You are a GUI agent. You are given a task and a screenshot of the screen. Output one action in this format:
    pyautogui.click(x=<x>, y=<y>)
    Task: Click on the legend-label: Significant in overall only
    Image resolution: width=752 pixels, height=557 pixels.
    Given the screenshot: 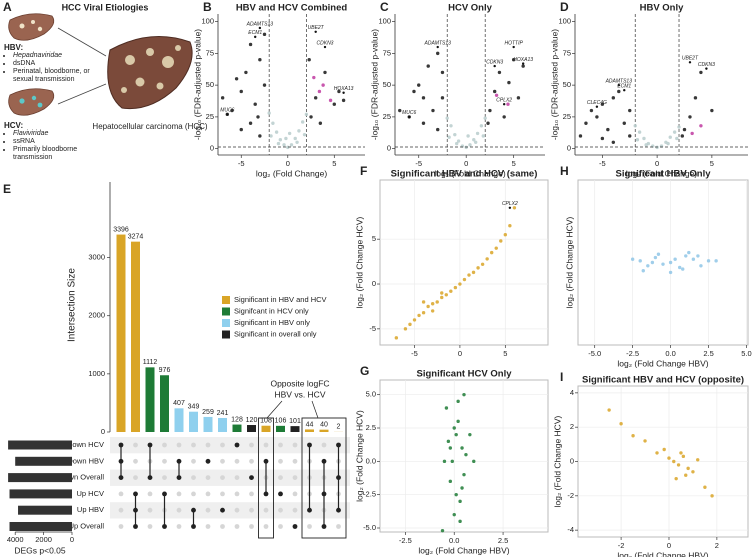 What is the action you would take?
    pyautogui.click(x=275, y=333)
    